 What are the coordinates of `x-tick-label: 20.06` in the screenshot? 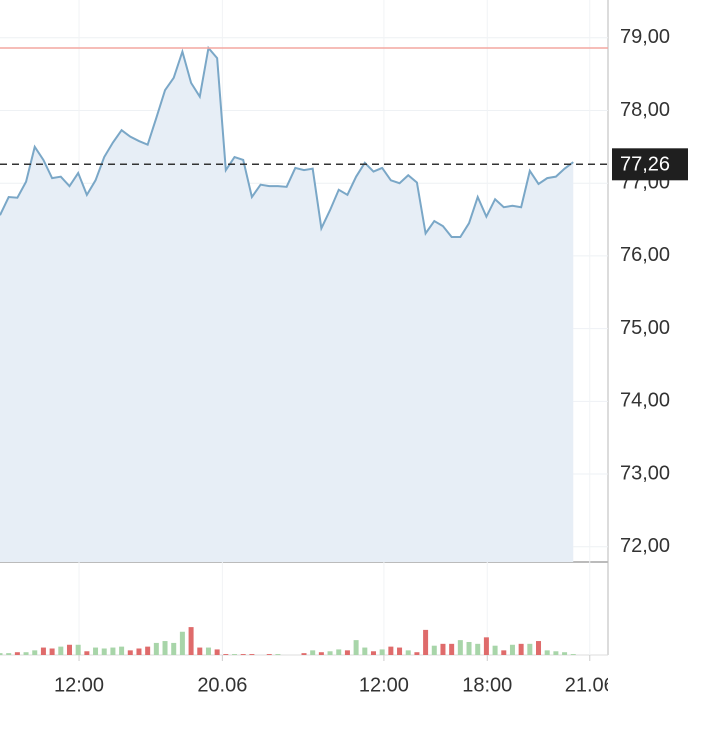 It's located at (222, 685).